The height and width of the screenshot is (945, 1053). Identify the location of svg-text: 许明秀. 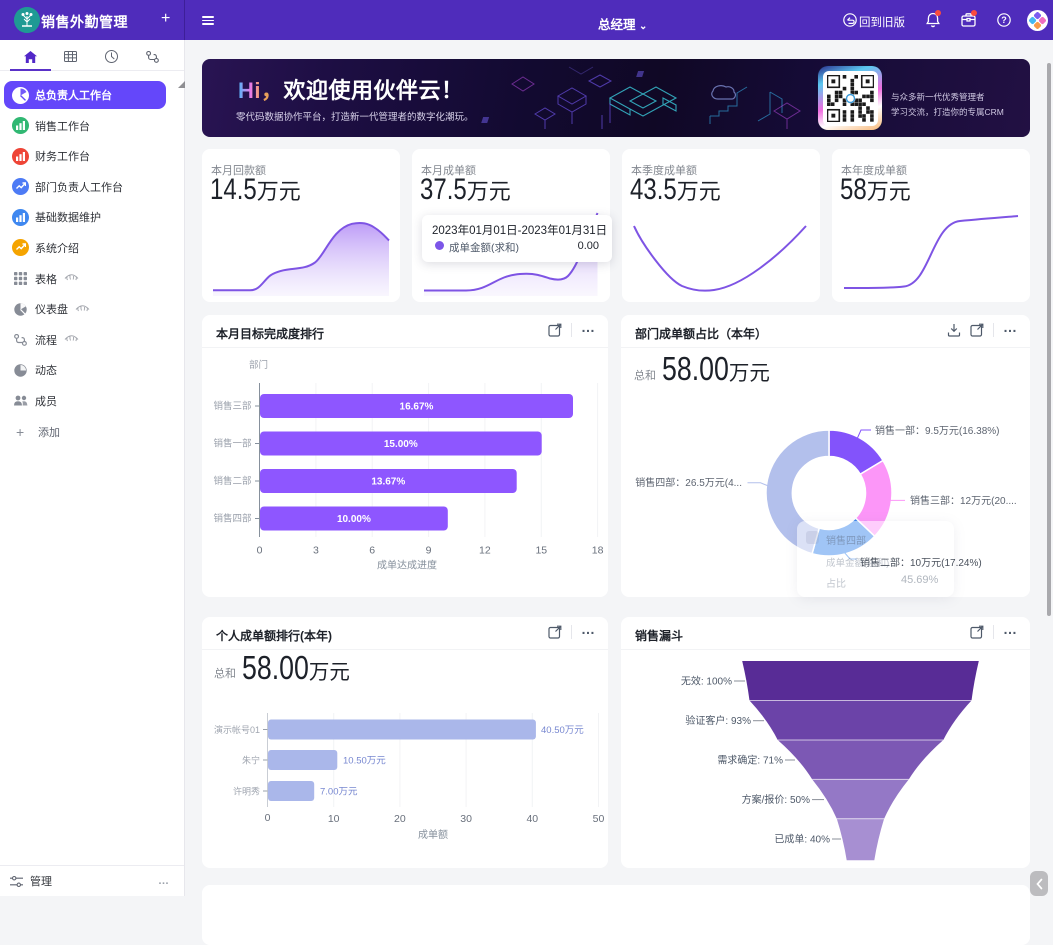
(246, 791).